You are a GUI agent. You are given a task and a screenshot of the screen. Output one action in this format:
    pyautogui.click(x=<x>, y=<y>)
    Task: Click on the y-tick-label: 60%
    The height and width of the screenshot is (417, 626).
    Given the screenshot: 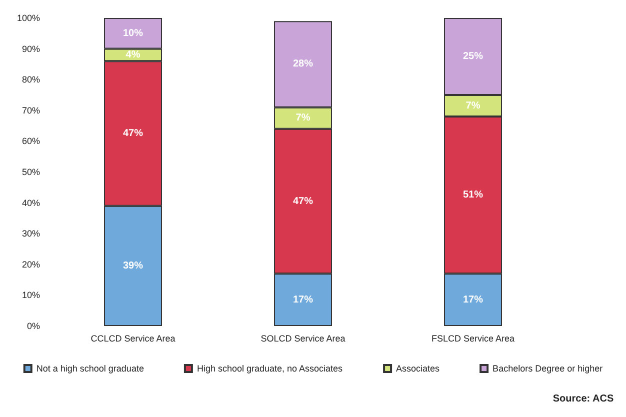 What is the action you would take?
    pyautogui.click(x=31, y=141)
    